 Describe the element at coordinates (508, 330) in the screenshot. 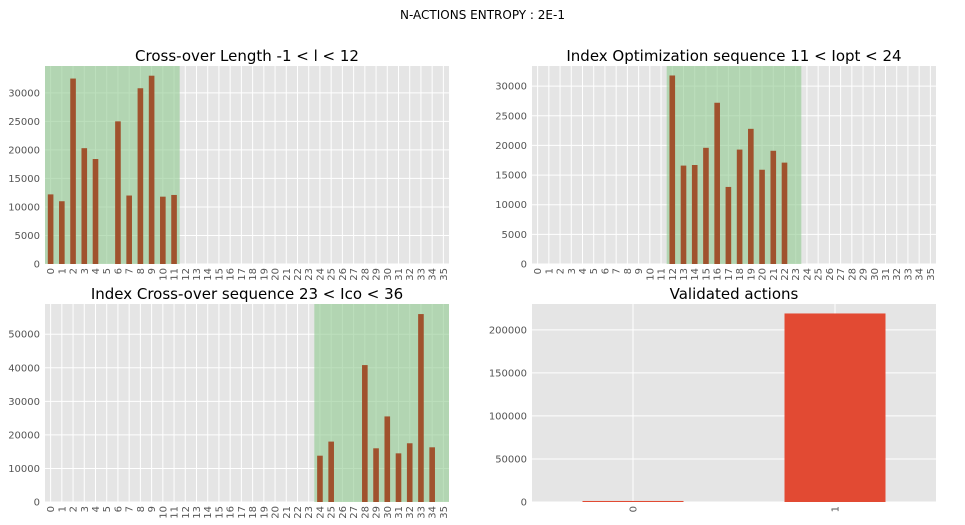

I see `y-tick-label: 200000` at that location.